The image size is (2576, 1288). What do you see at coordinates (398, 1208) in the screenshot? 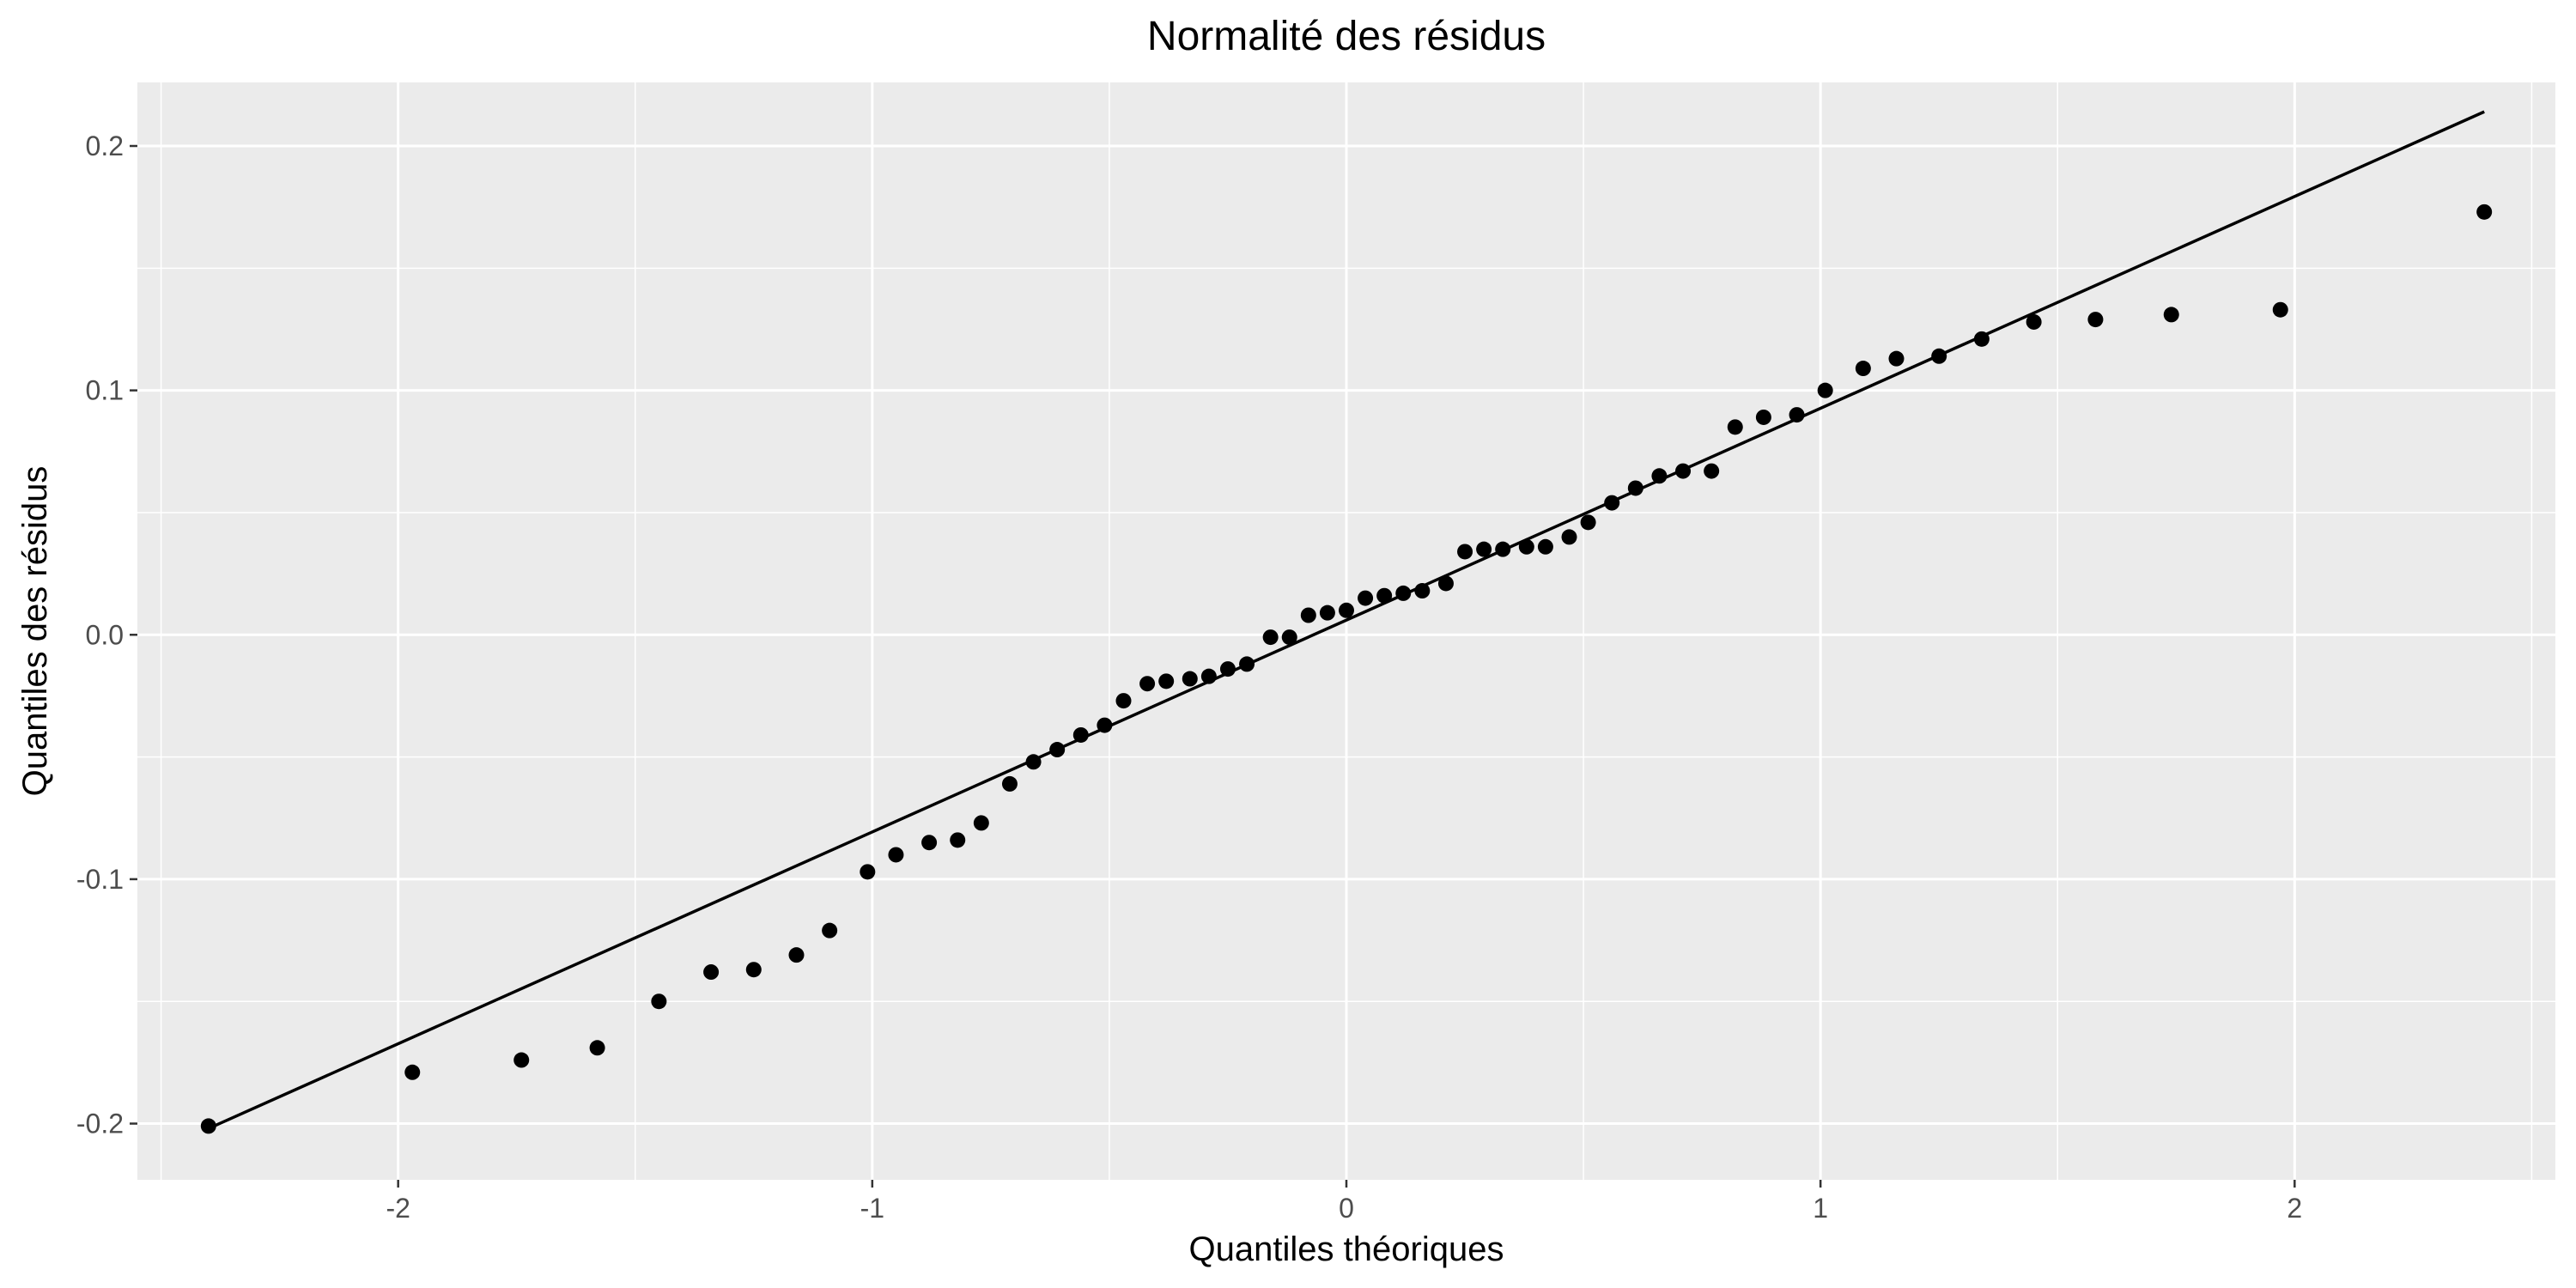
I see `x-tick-label: -2` at bounding box center [398, 1208].